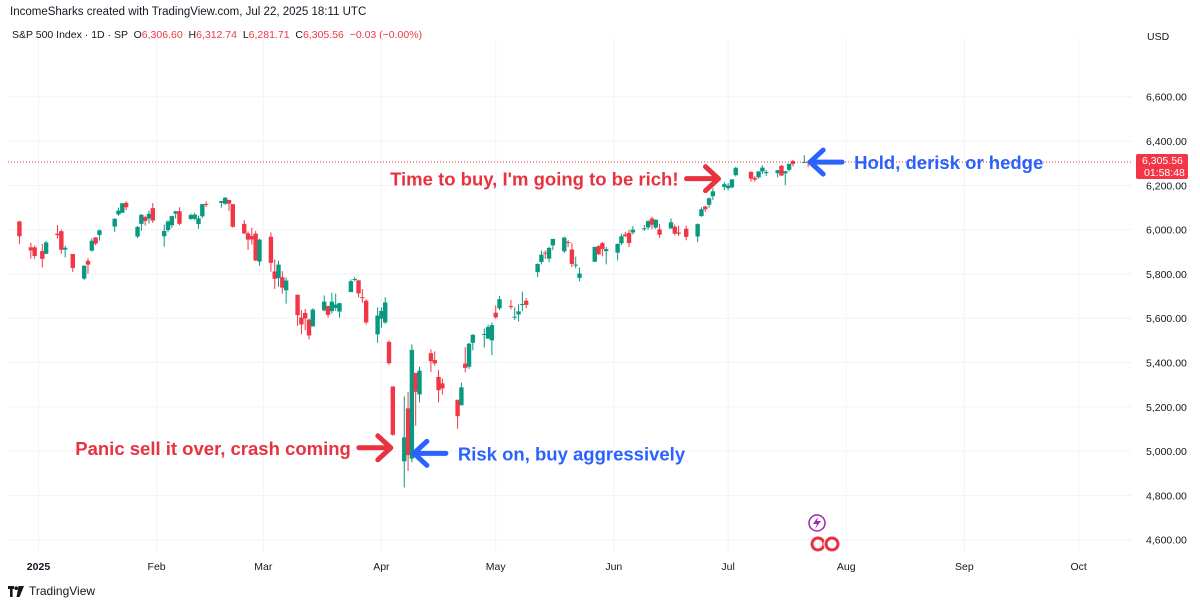 The image size is (1200, 607). Describe the element at coordinates (1166, 319) in the screenshot. I see `price-tick-label: 5,600.00` at that location.